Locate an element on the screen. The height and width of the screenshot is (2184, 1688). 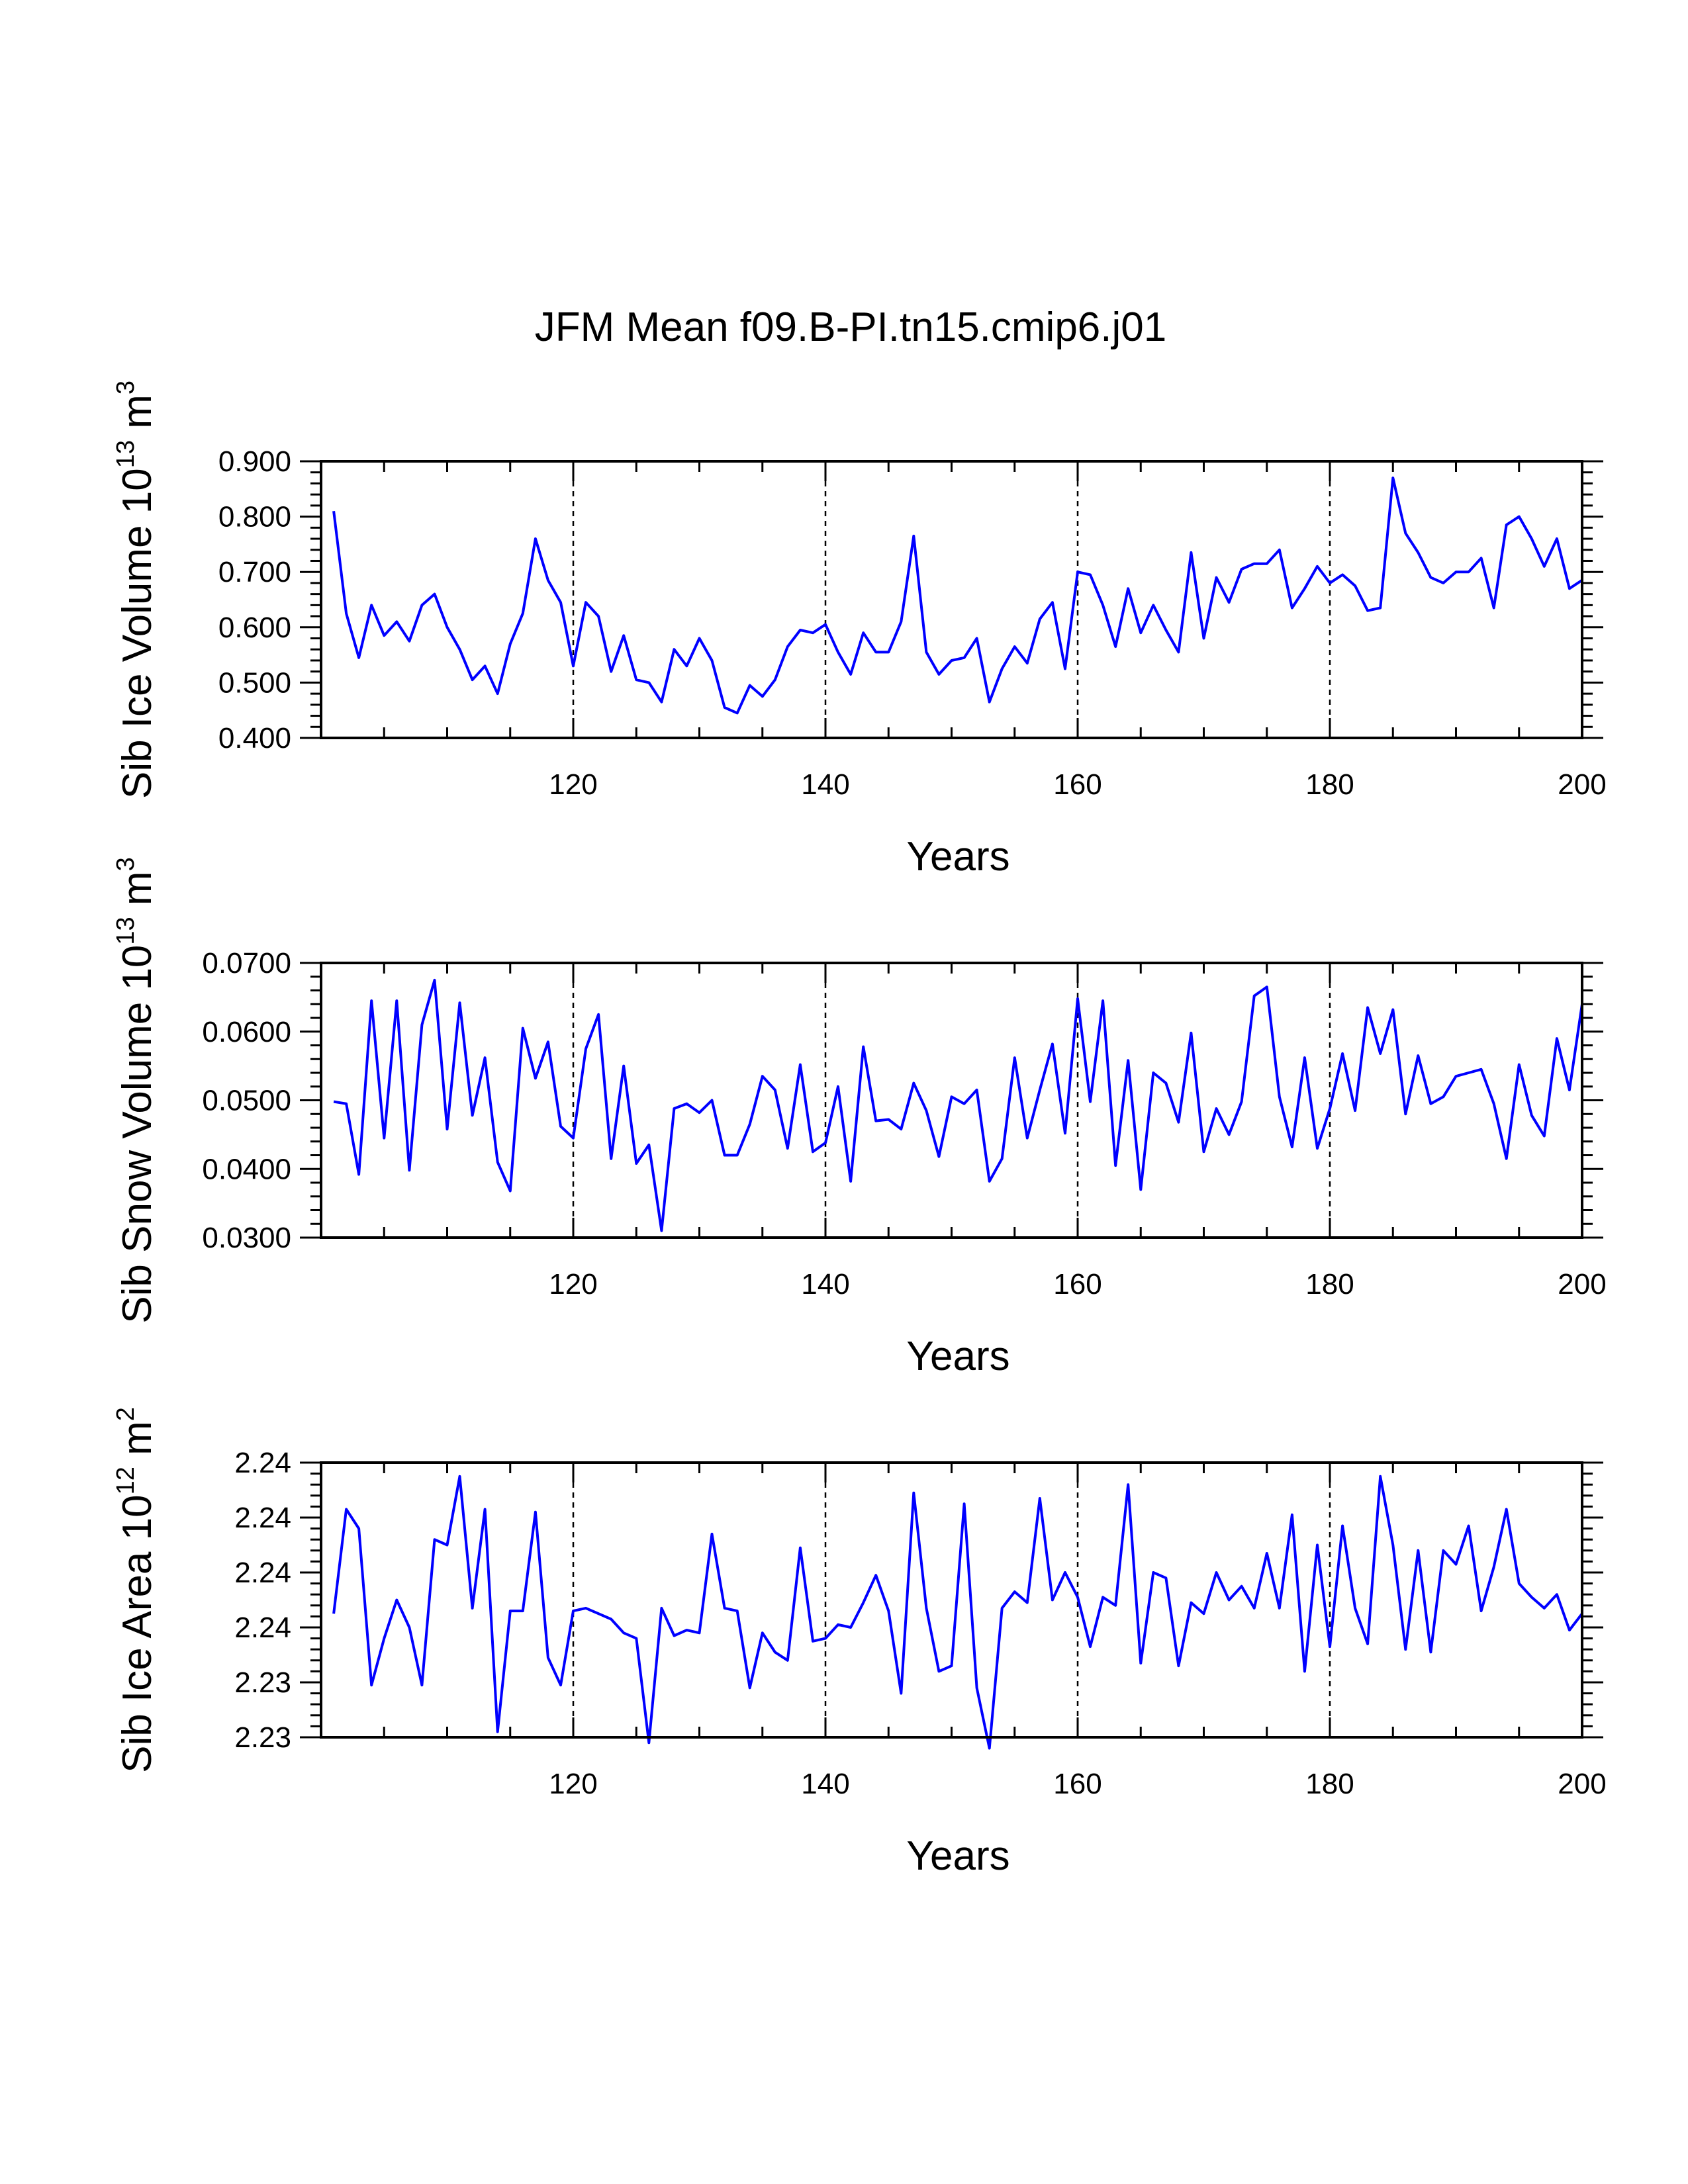
series-line-ice-volume is located at coordinates (957, 596).